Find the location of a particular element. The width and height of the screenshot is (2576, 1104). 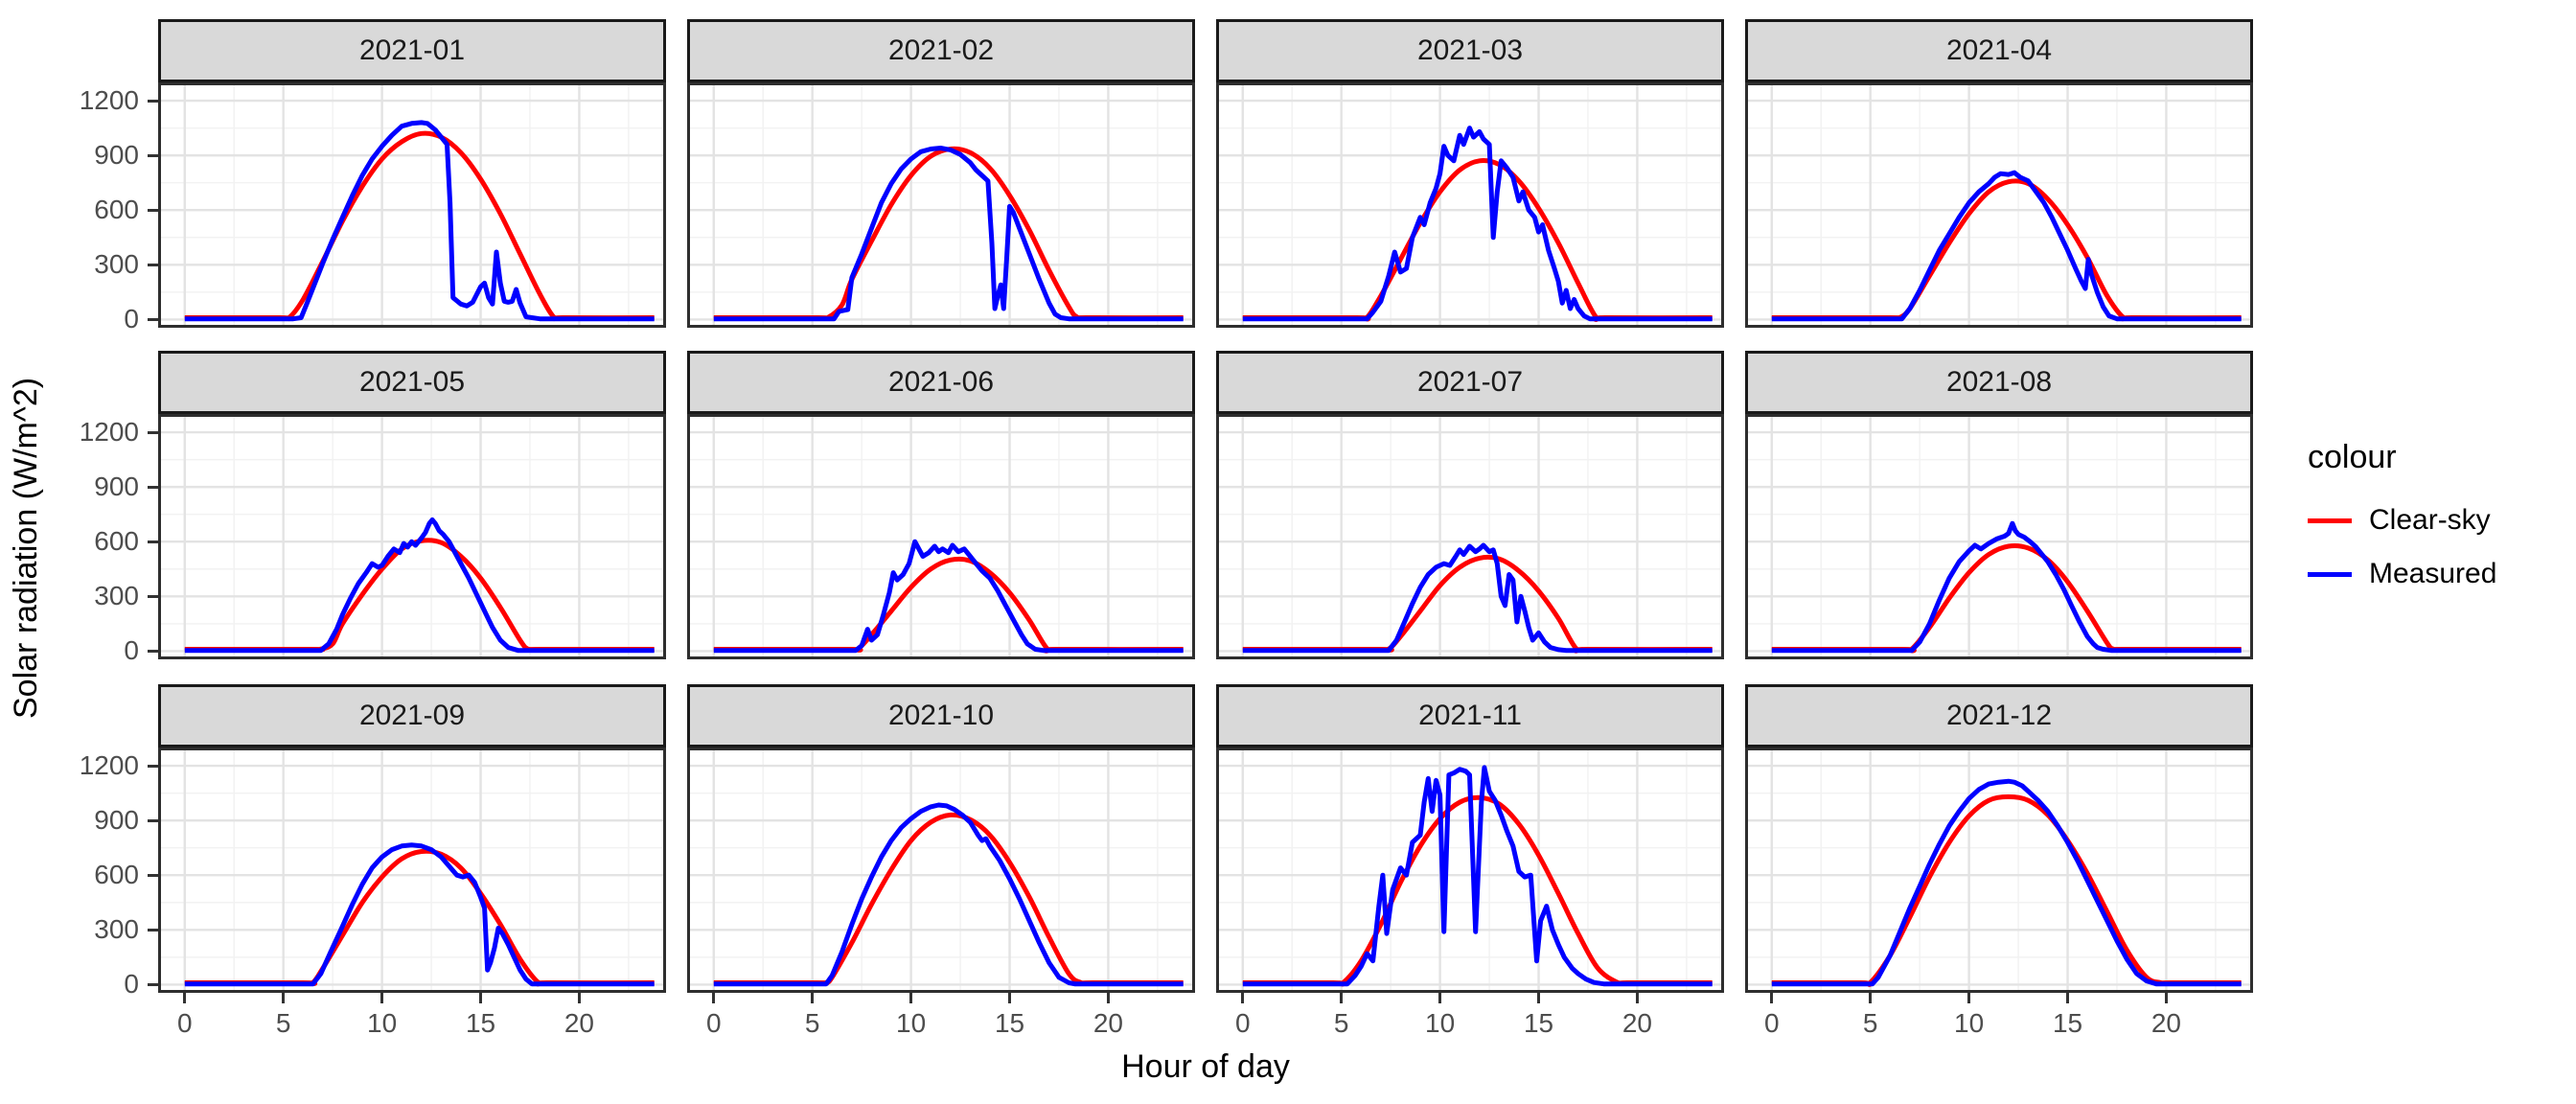

facet-strip: 2021-08 is located at coordinates (1999, 382).